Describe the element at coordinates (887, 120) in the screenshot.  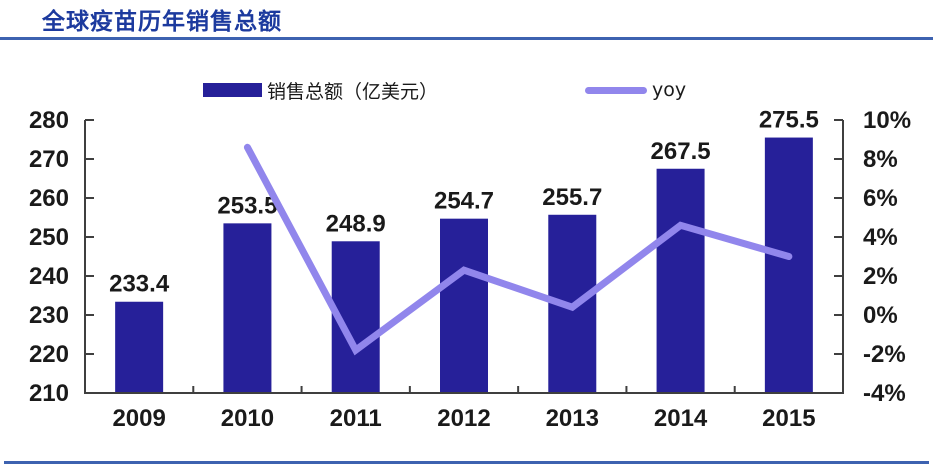
I see `right-axis-label-10%: 10%` at that location.